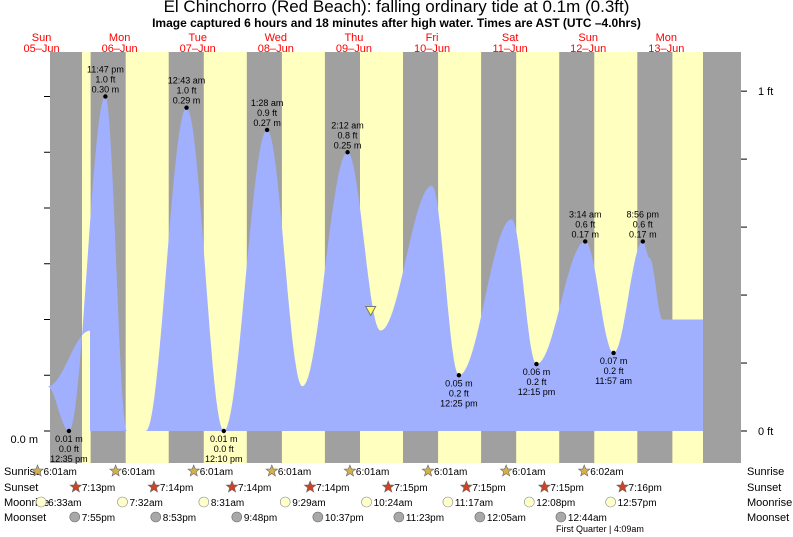 The width and height of the screenshot is (793, 537). Describe the element at coordinates (585, 234) in the screenshot. I see `tide-label: 0.17 m` at that location.